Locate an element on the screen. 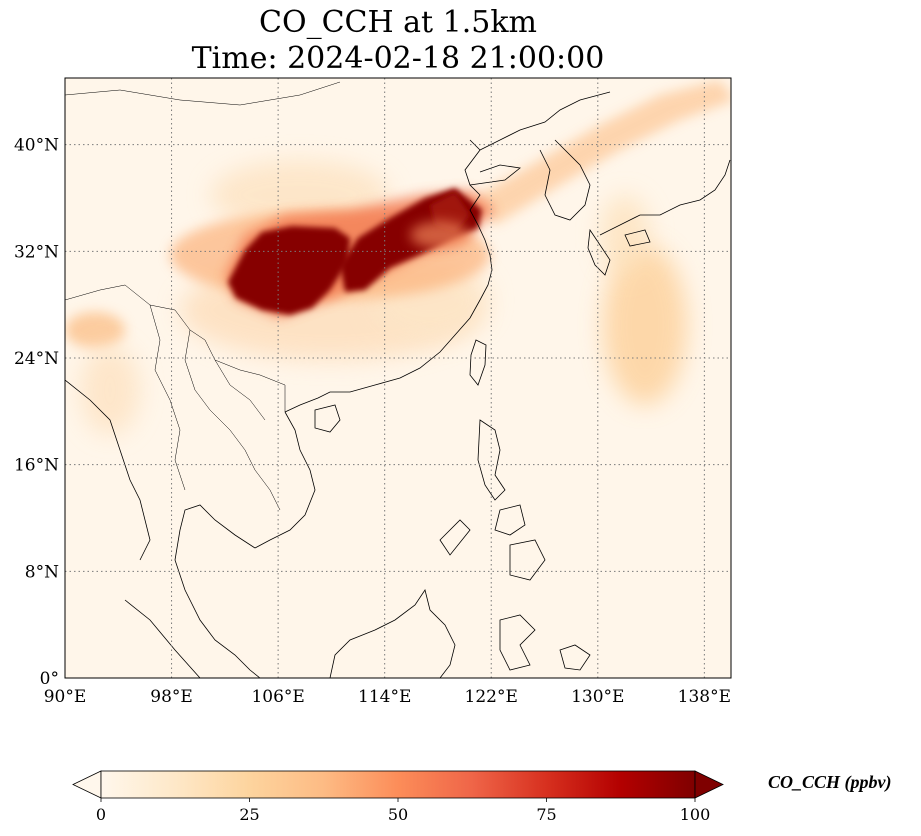 The width and height of the screenshot is (921, 836). lat-tick-labels: 0° 8°N 16°N 24°N 32°N 40°N is located at coordinates (36, 412).